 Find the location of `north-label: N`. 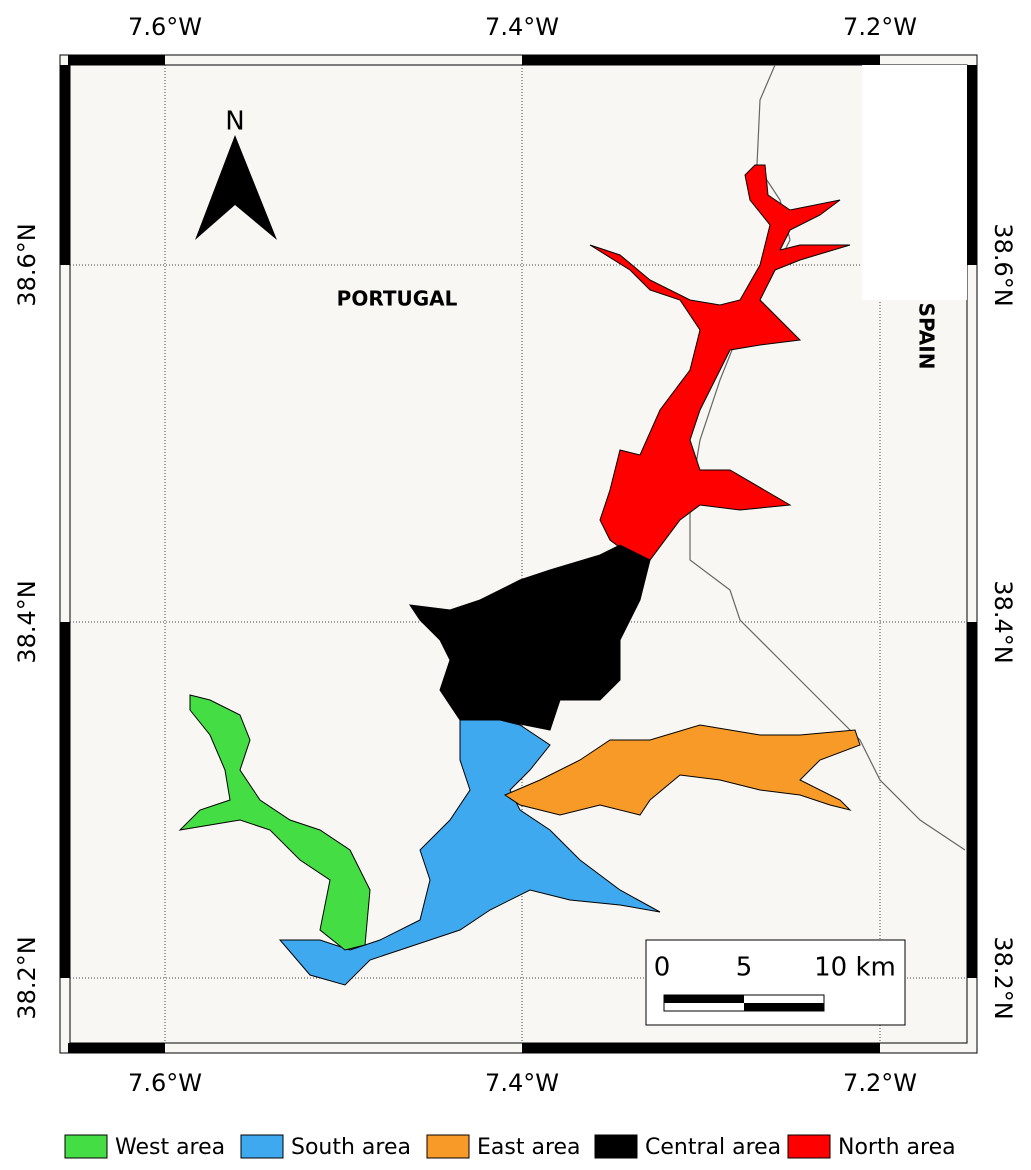

north-label: N is located at coordinates (234, 122).